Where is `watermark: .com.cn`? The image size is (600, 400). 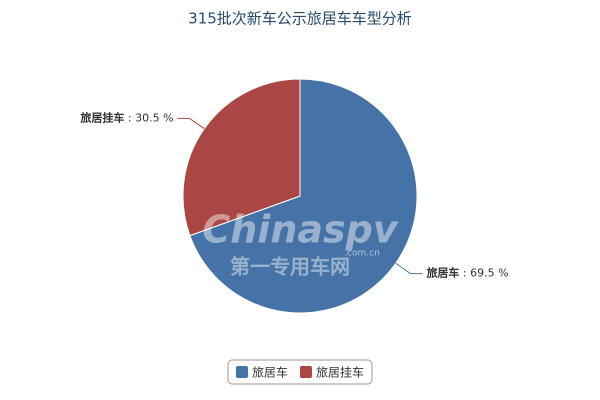 watermark: .com.cn is located at coordinates (362, 254).